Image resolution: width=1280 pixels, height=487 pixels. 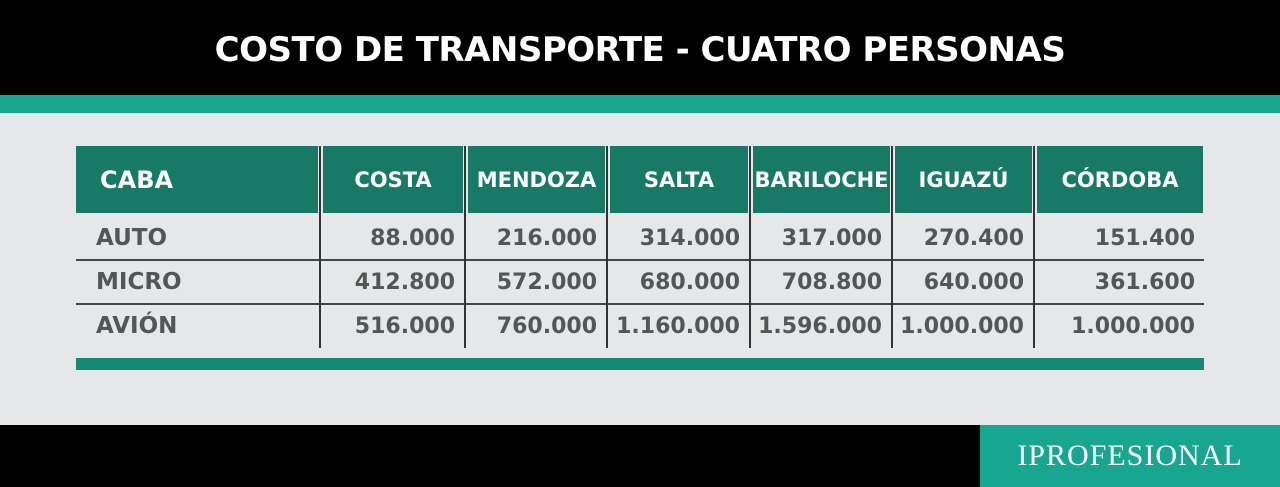 I want to click on cell-value: 412.800, so click(x=404, y=282).